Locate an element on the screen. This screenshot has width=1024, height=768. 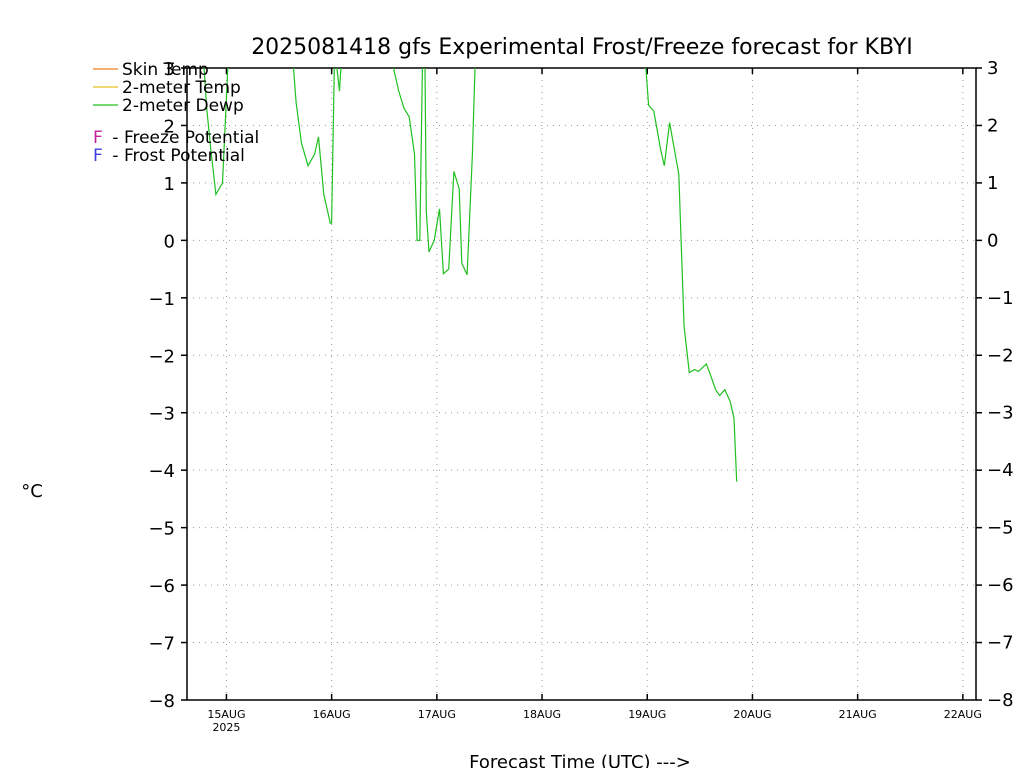
legend-label: - Freeze Potential is located at coordinates (183, 138).